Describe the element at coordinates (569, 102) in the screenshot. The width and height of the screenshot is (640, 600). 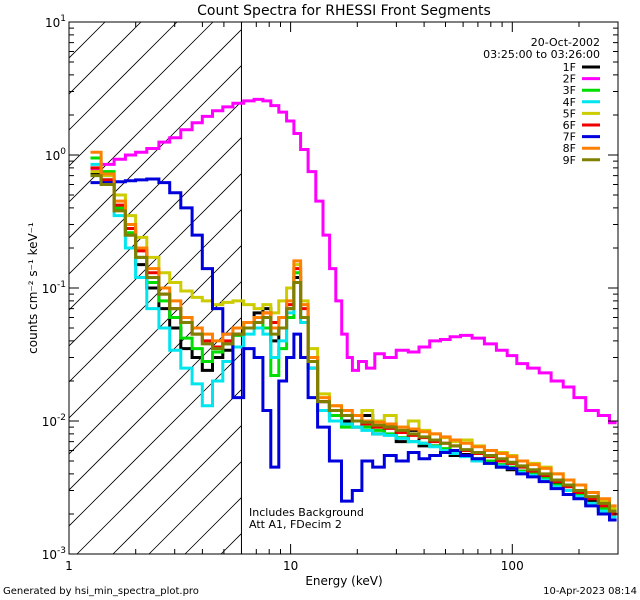
I see `legend-label-4F: 4F` at that location.